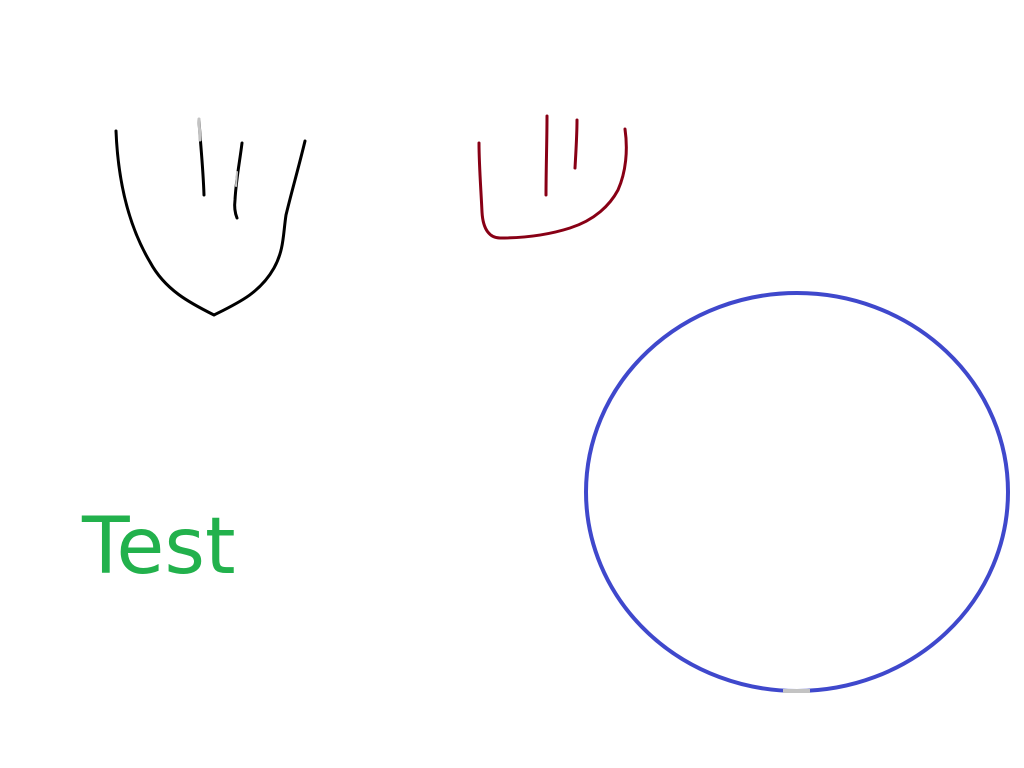 Image resolution: width=1024 pixels, height=768 pixels. What do you see at coordinates (576, 144) in the screenshot?
I see `red-line-right` at bounding box center [576, 144].